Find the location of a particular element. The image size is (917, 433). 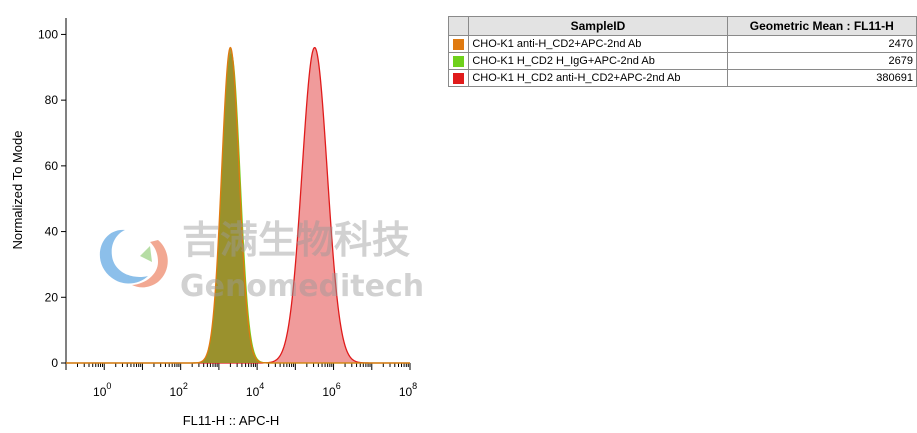

table-header-swatch is located at coordinates (459, 26).